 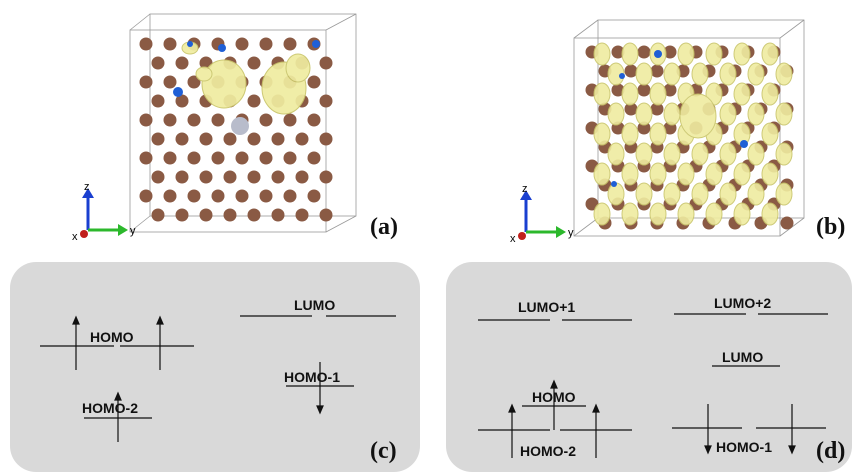 What do you see at coordinates (104, 212) in the screenshot?
I see `axis-glyph-a: z y x` at bounding box center [104, 212].